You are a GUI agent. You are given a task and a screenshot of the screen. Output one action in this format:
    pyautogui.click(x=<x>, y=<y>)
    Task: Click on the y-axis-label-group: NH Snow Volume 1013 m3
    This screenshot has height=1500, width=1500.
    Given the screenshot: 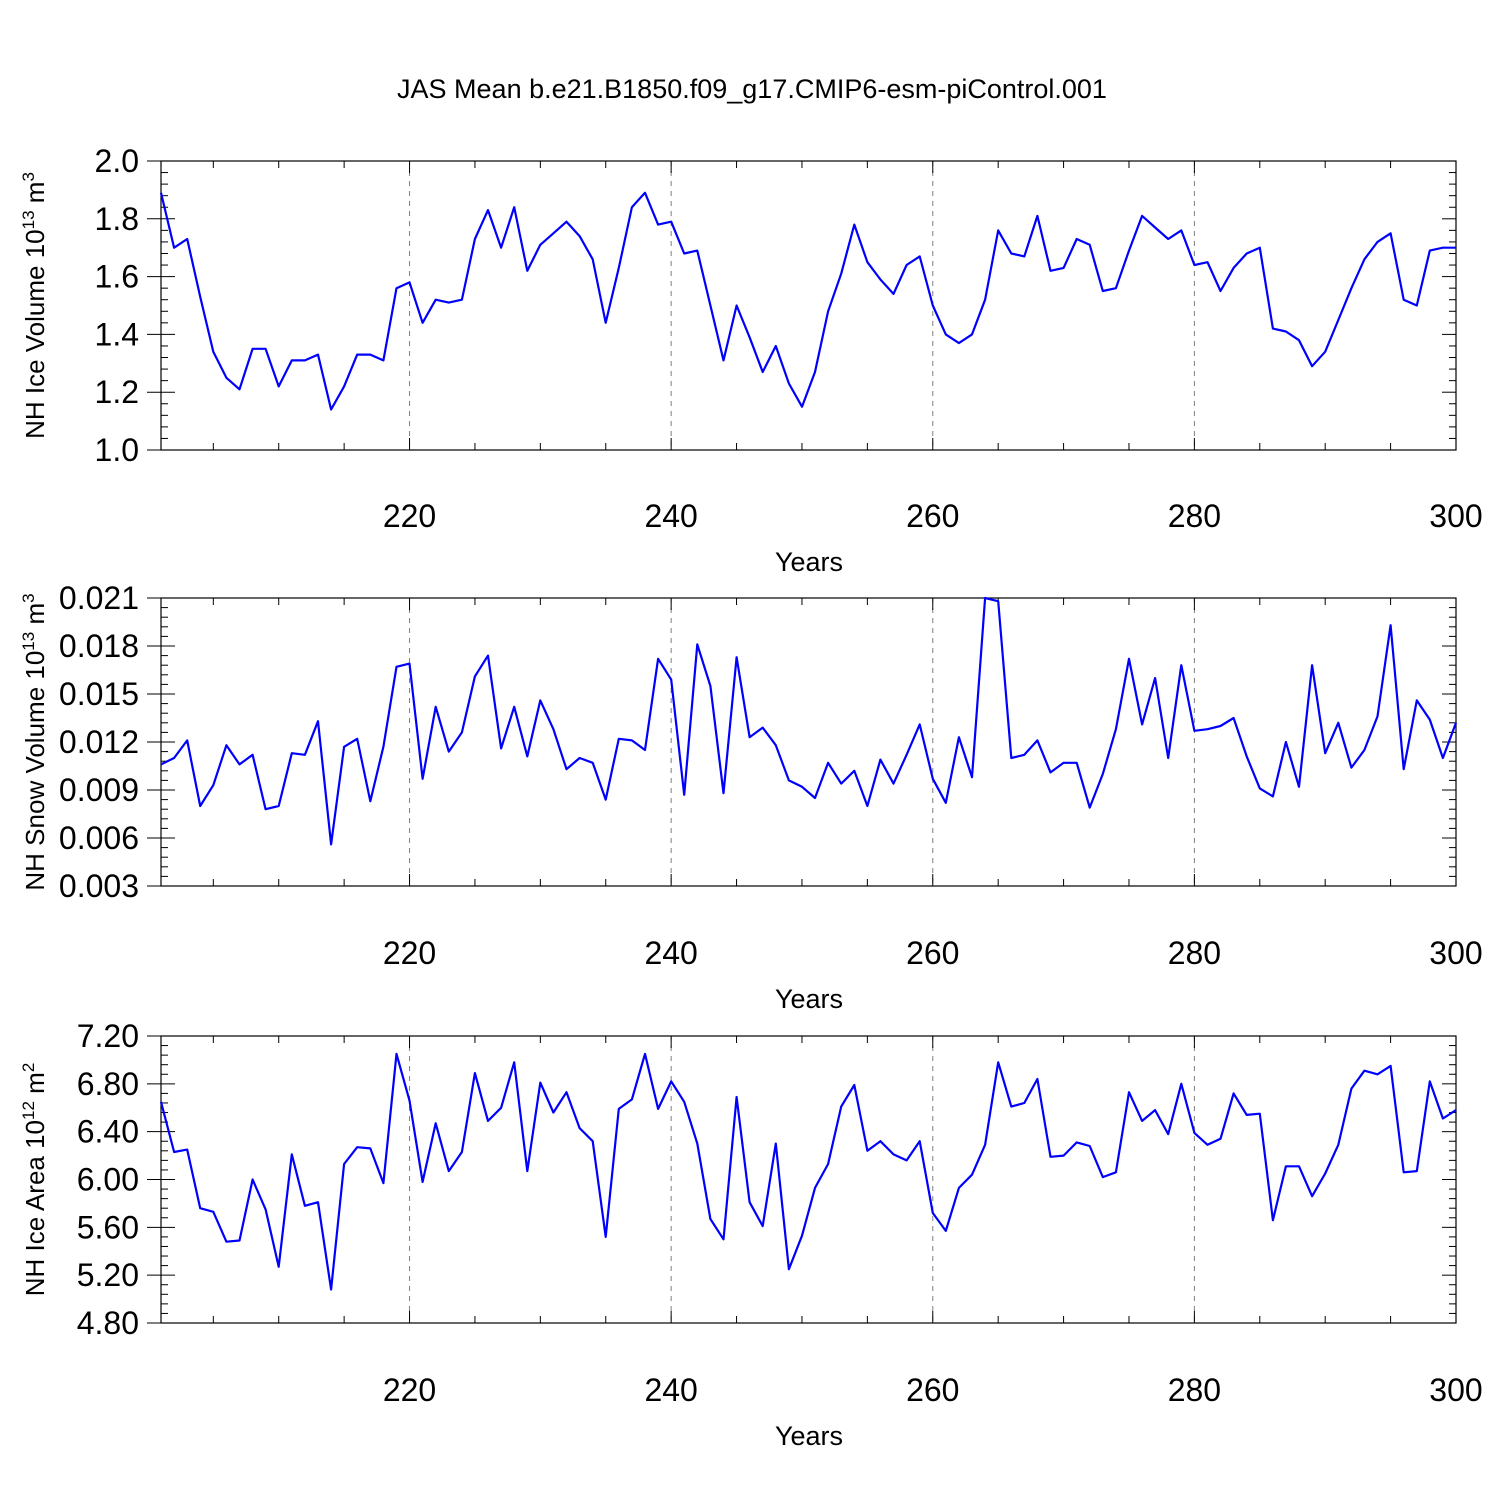 What is the action you would take?
    pyautogui.click(x=34, y=741)
    